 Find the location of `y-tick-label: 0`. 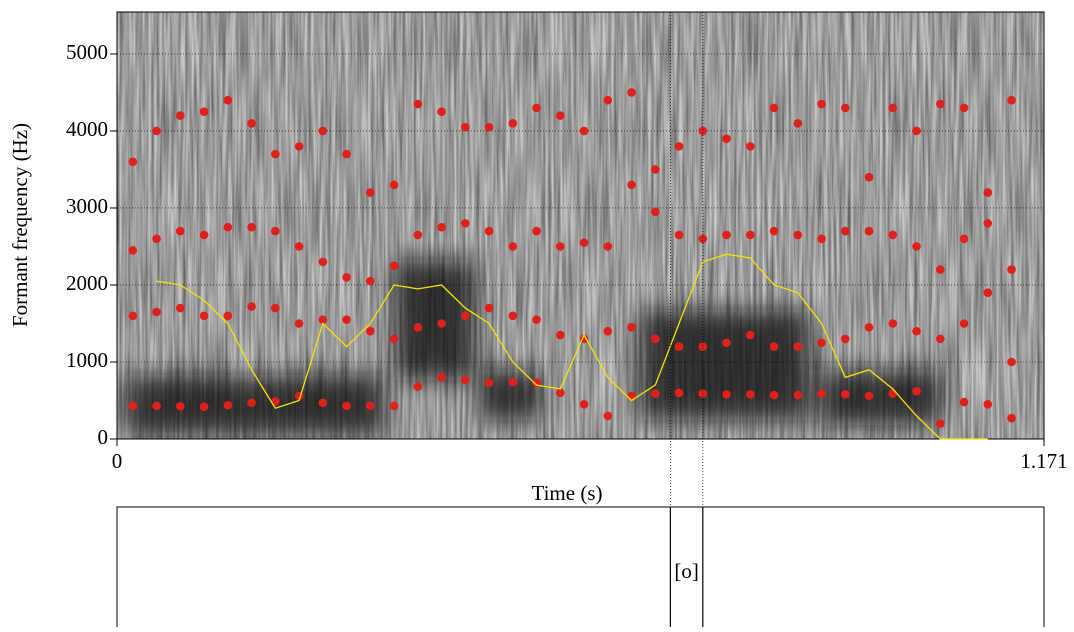

y-tick-label: 0 is located at coordinates (103, 437).